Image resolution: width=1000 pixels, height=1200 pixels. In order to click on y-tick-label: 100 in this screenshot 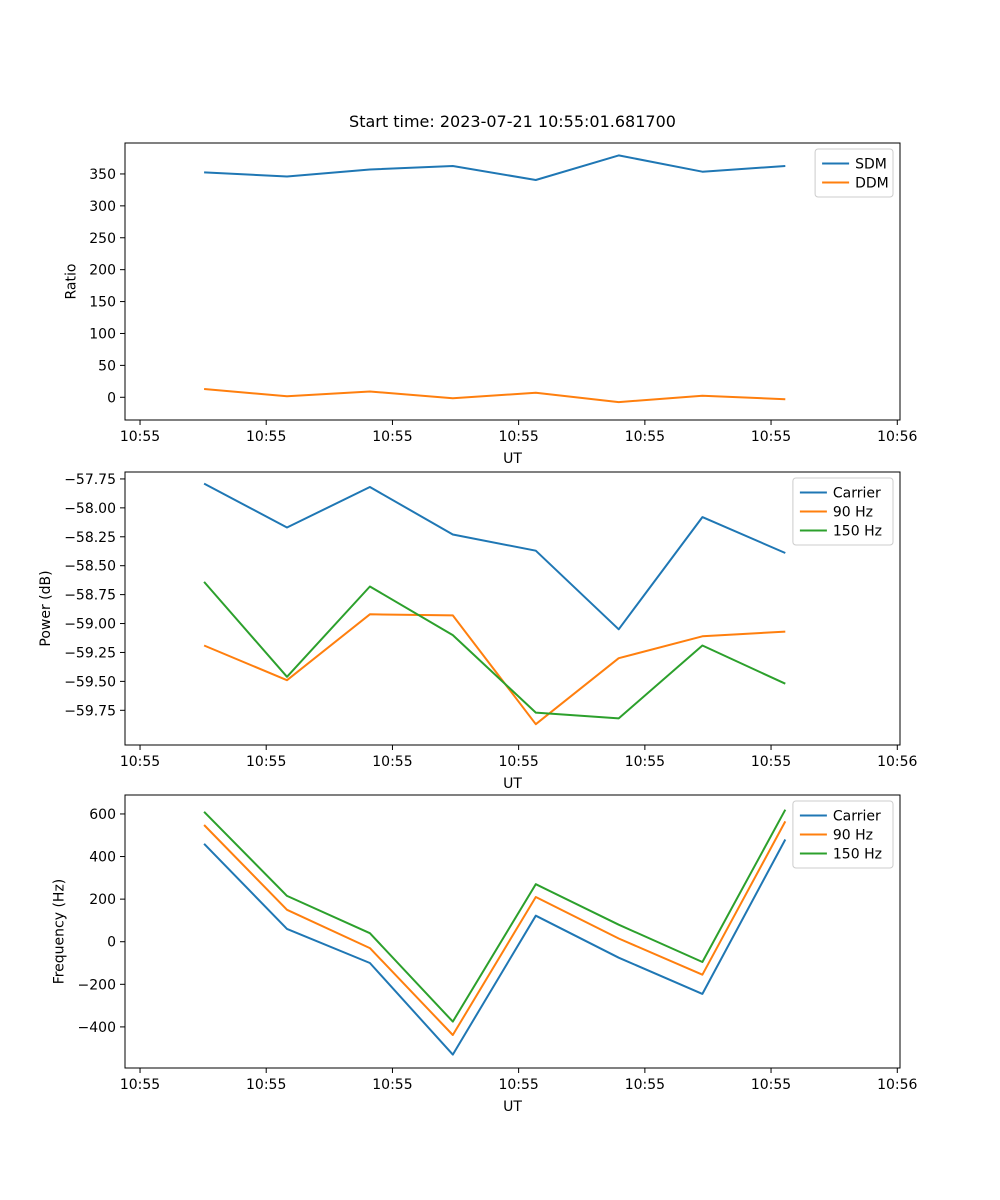, I will do `click(102, 334)`.